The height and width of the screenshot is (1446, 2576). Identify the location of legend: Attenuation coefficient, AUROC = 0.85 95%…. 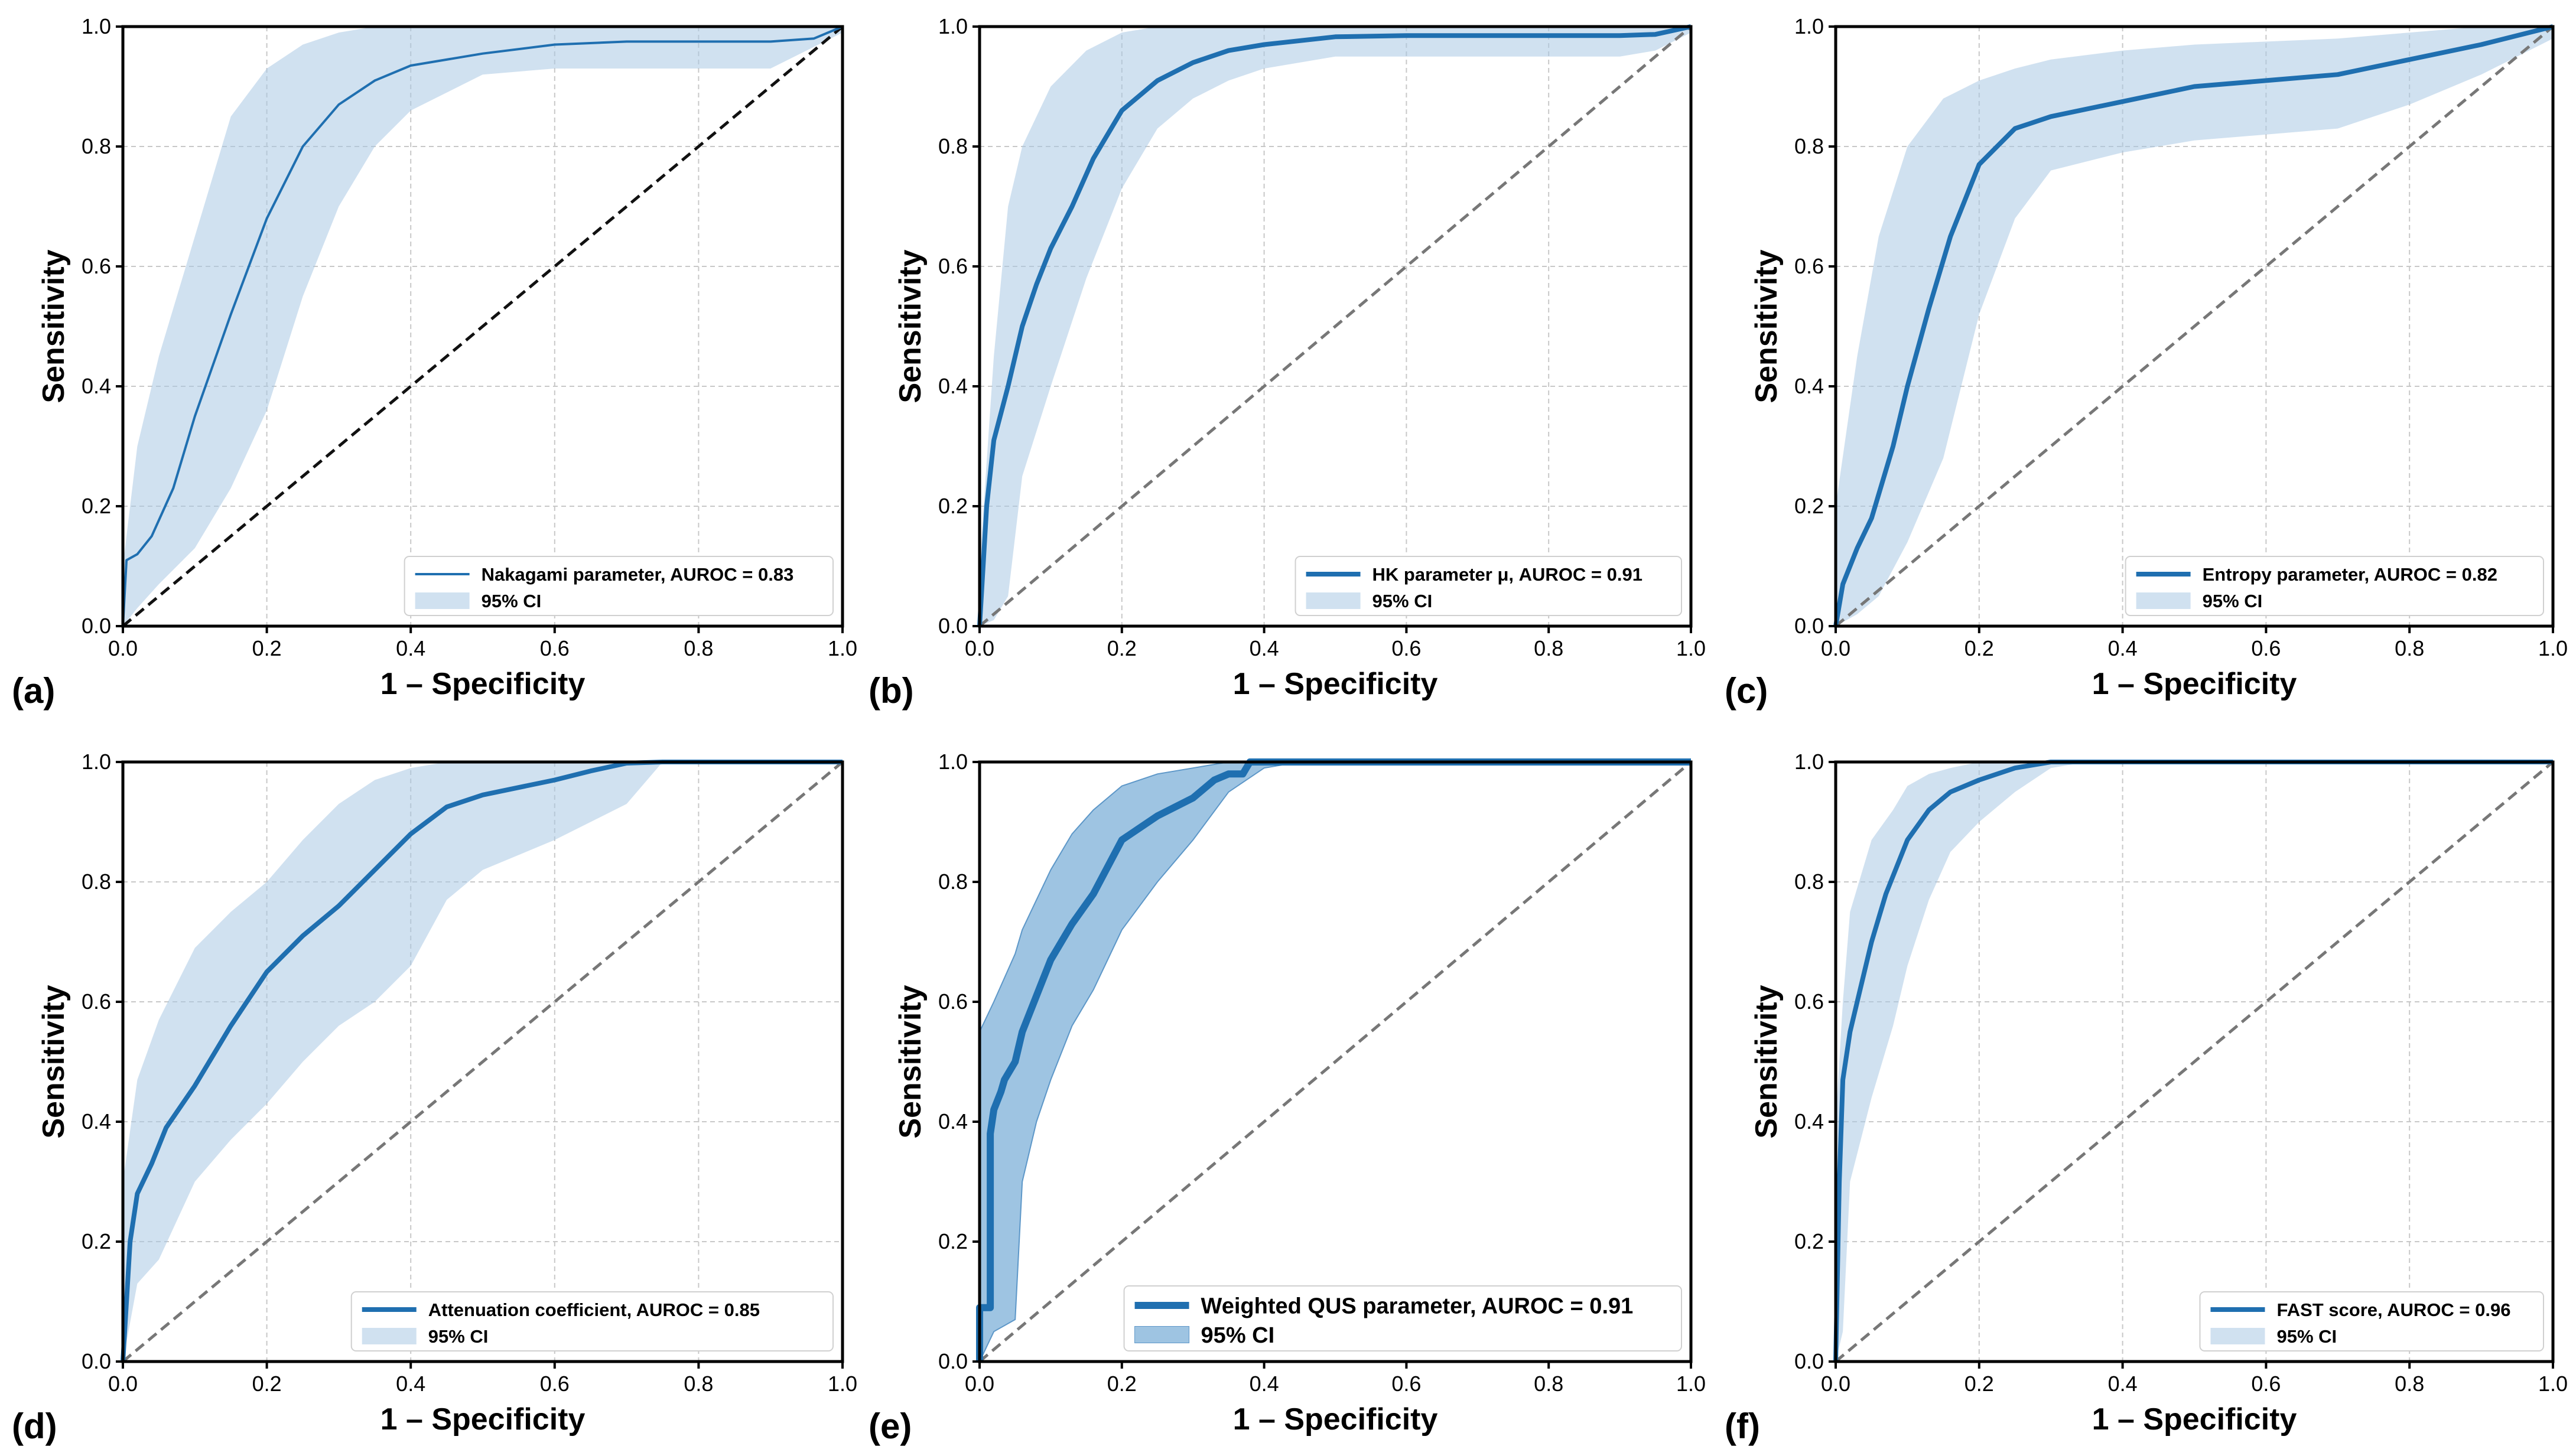
(592, 1321).